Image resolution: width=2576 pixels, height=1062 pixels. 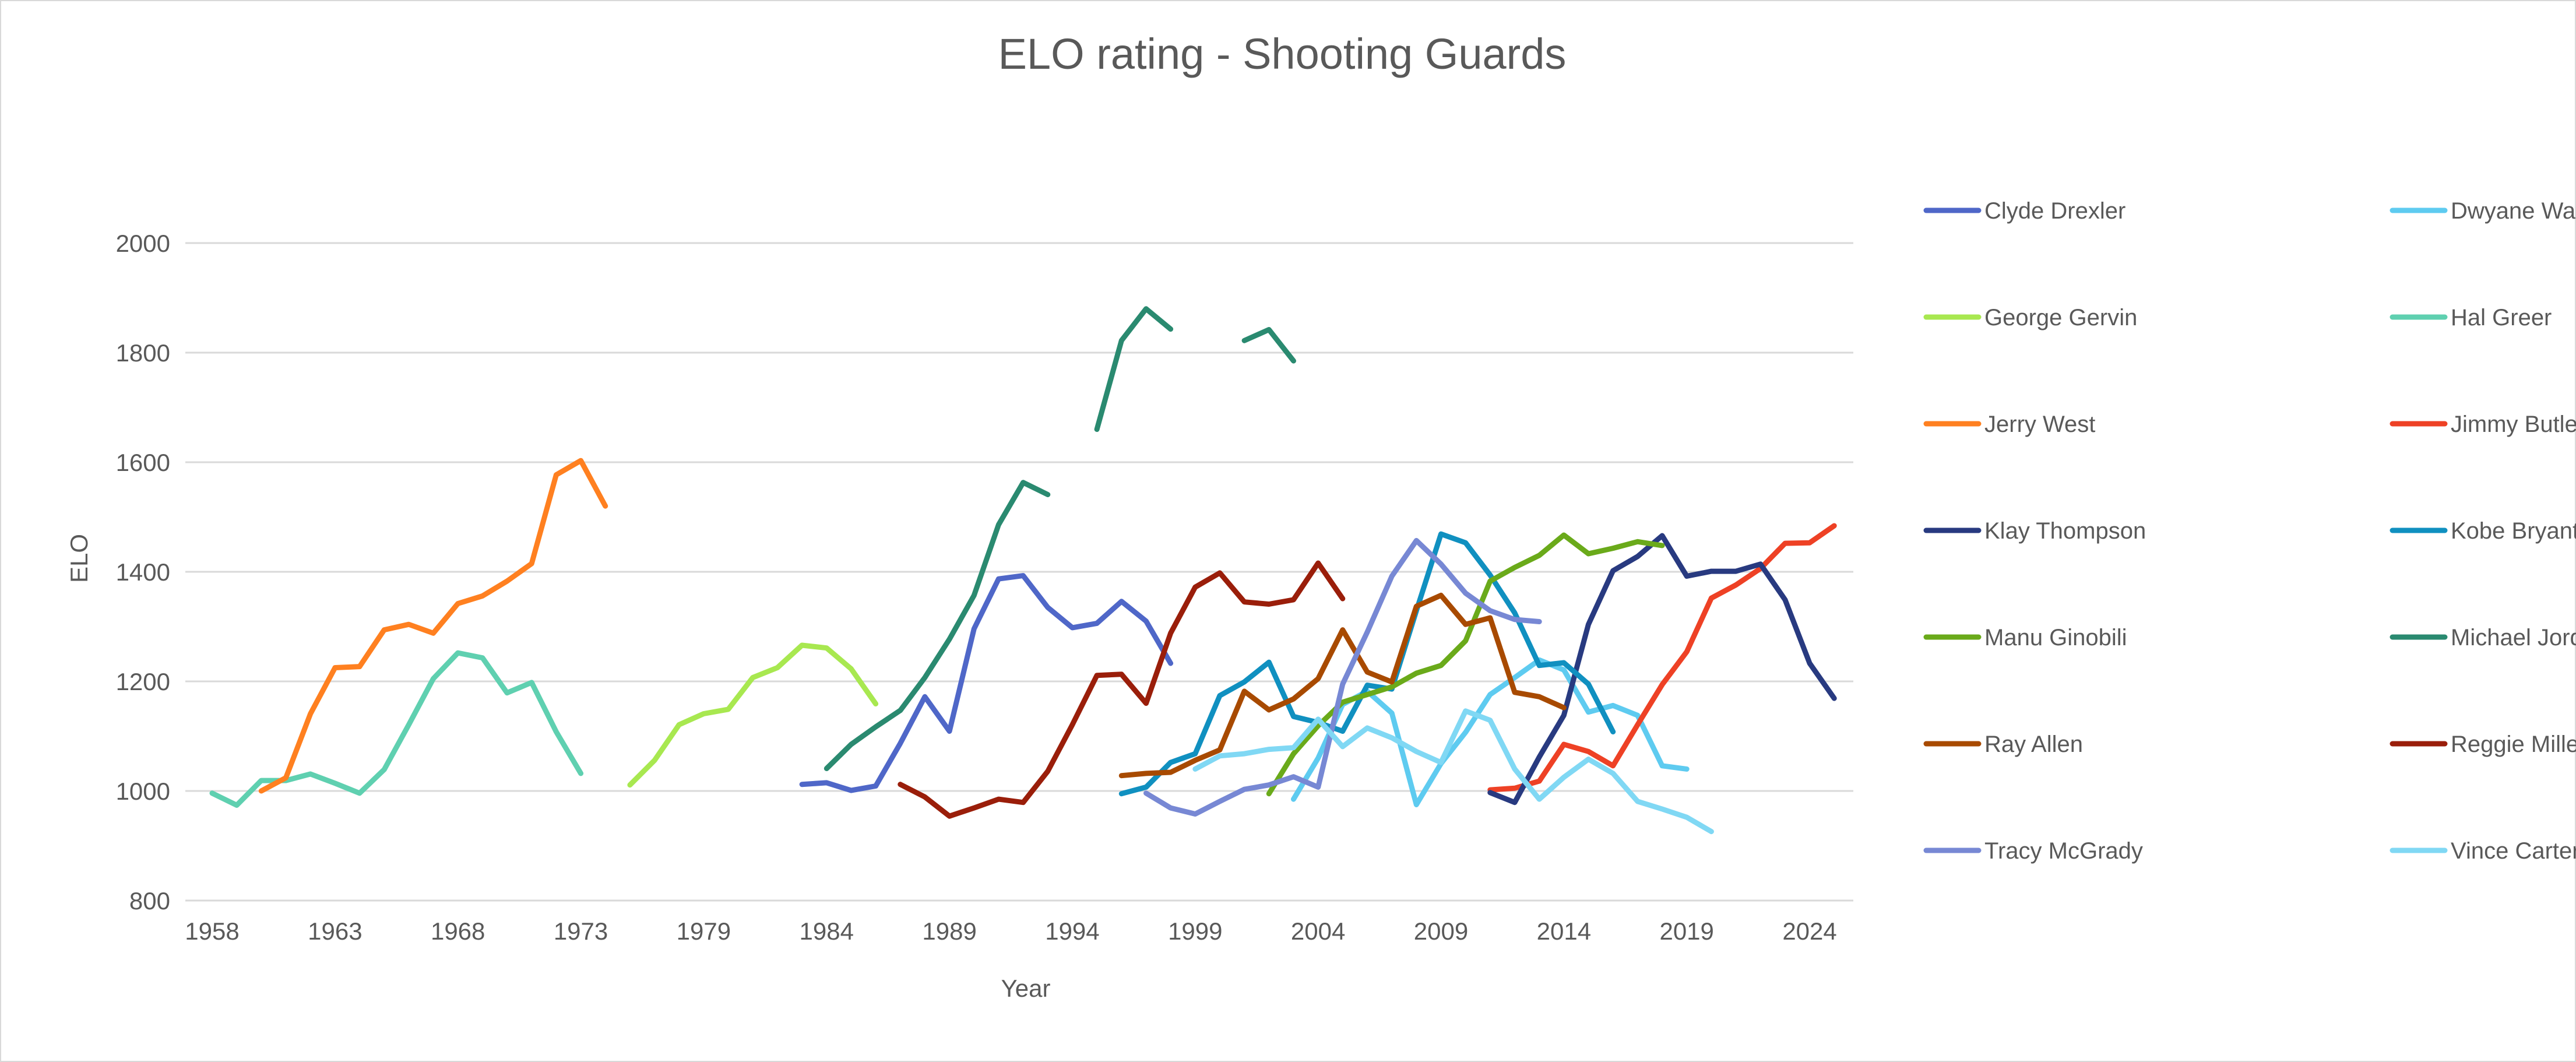 What do you see at coordinates (2514, 424) in the screenshot?
I see `legend-label: Jimmy Butler` at bounding box center [2514, 424].